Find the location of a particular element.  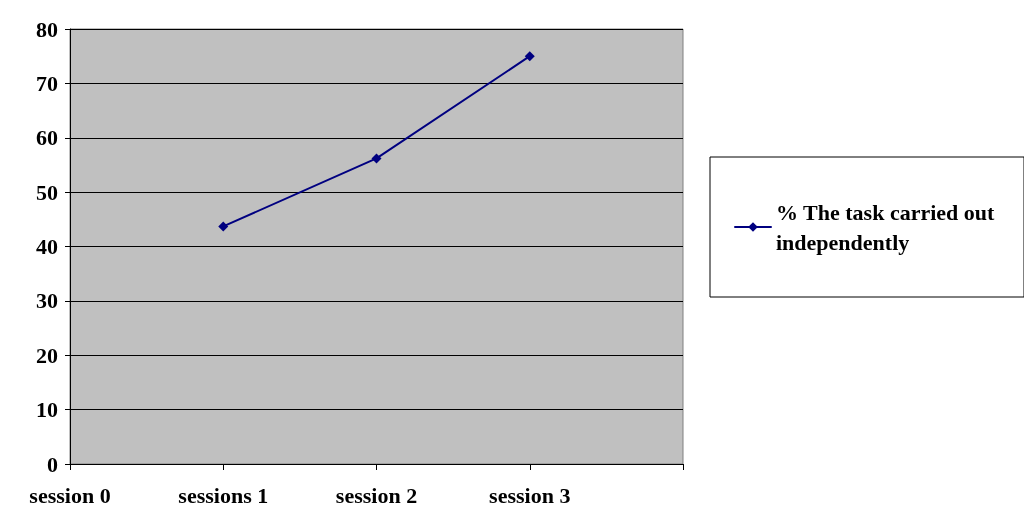

y-tick-label: 10 is located at coordinates (47, 410).